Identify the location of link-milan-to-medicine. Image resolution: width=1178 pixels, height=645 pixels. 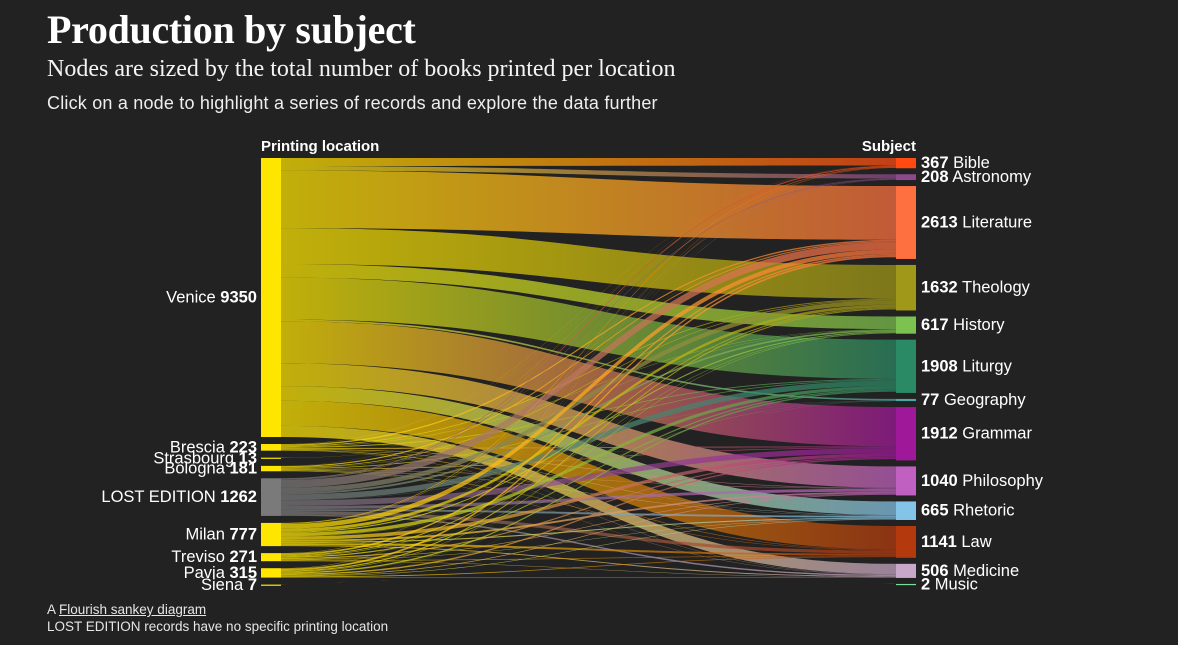
(588, 561).